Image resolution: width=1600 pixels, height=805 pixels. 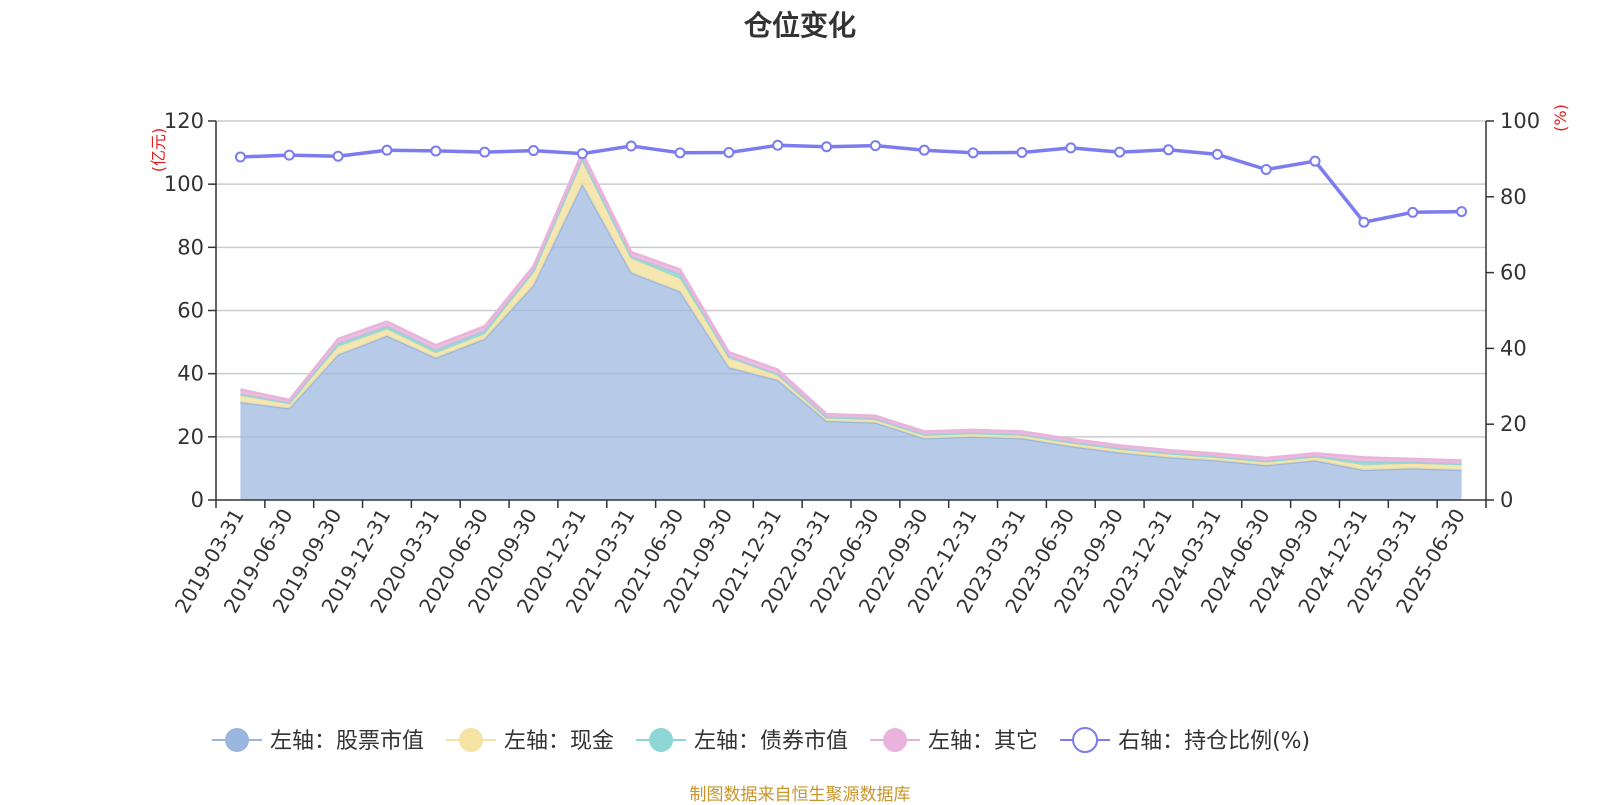 I want to click on legend: 左轴：股票市值 左轴：现金 左轴：债券市值 左轴：其它 右轴：持仓比例(%), so click(x=761, y=740).